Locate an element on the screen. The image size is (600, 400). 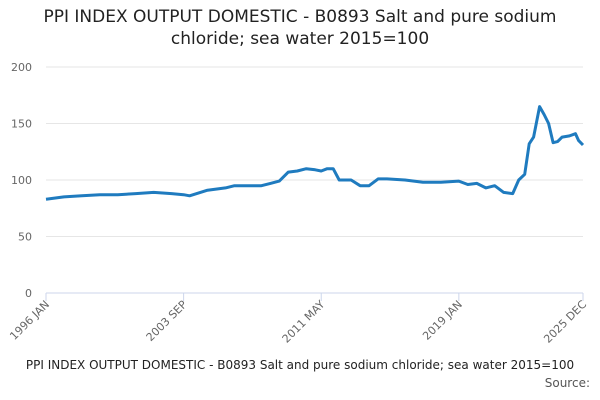
x-tick-label: 2025 DEC is located at coordinates (565, 322).